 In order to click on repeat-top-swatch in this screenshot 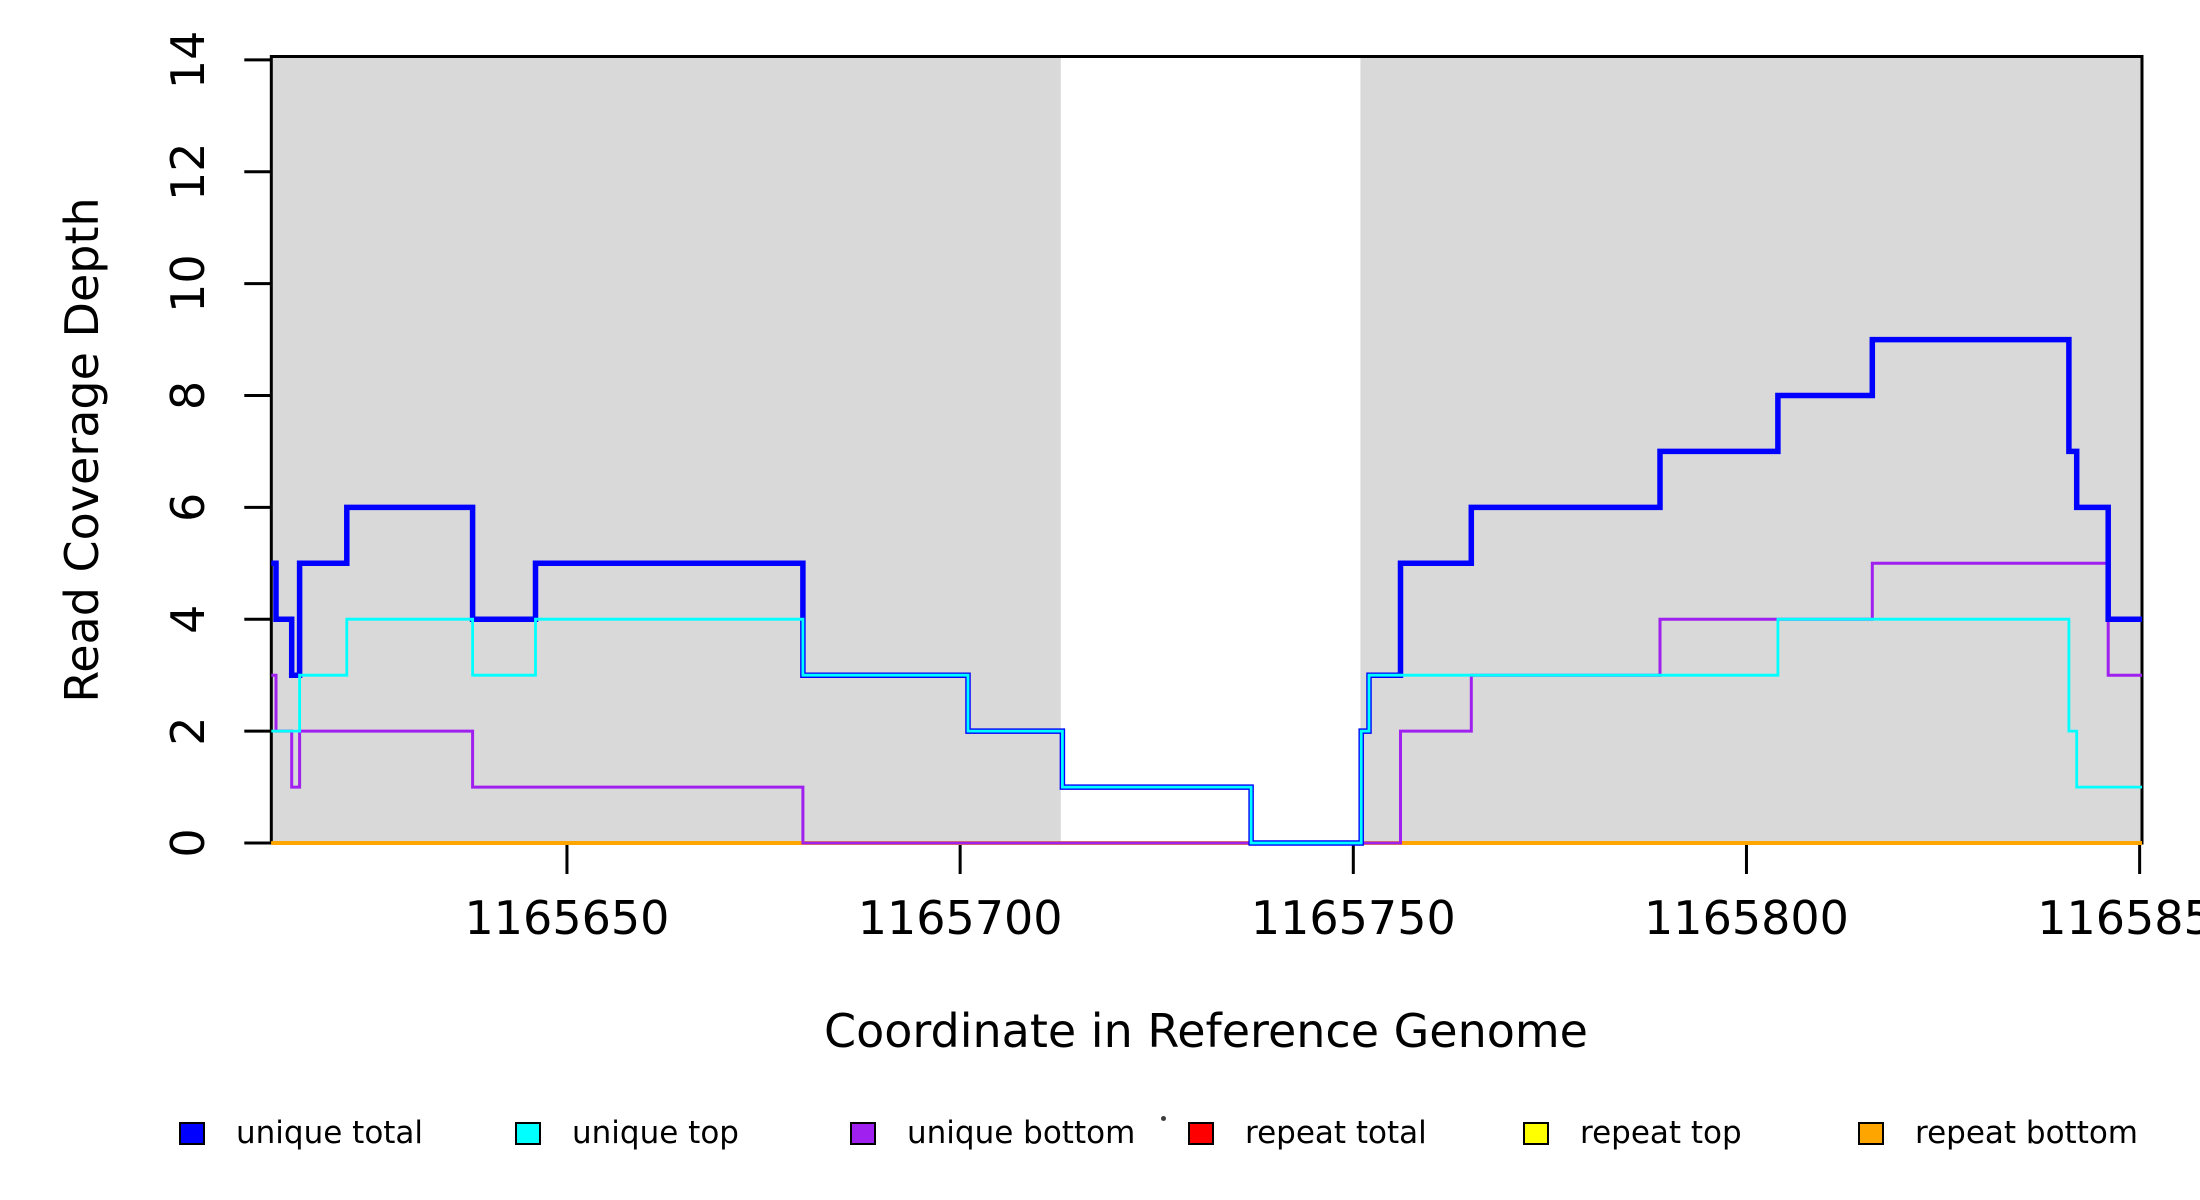, I will do `click(1536, 1133)`.